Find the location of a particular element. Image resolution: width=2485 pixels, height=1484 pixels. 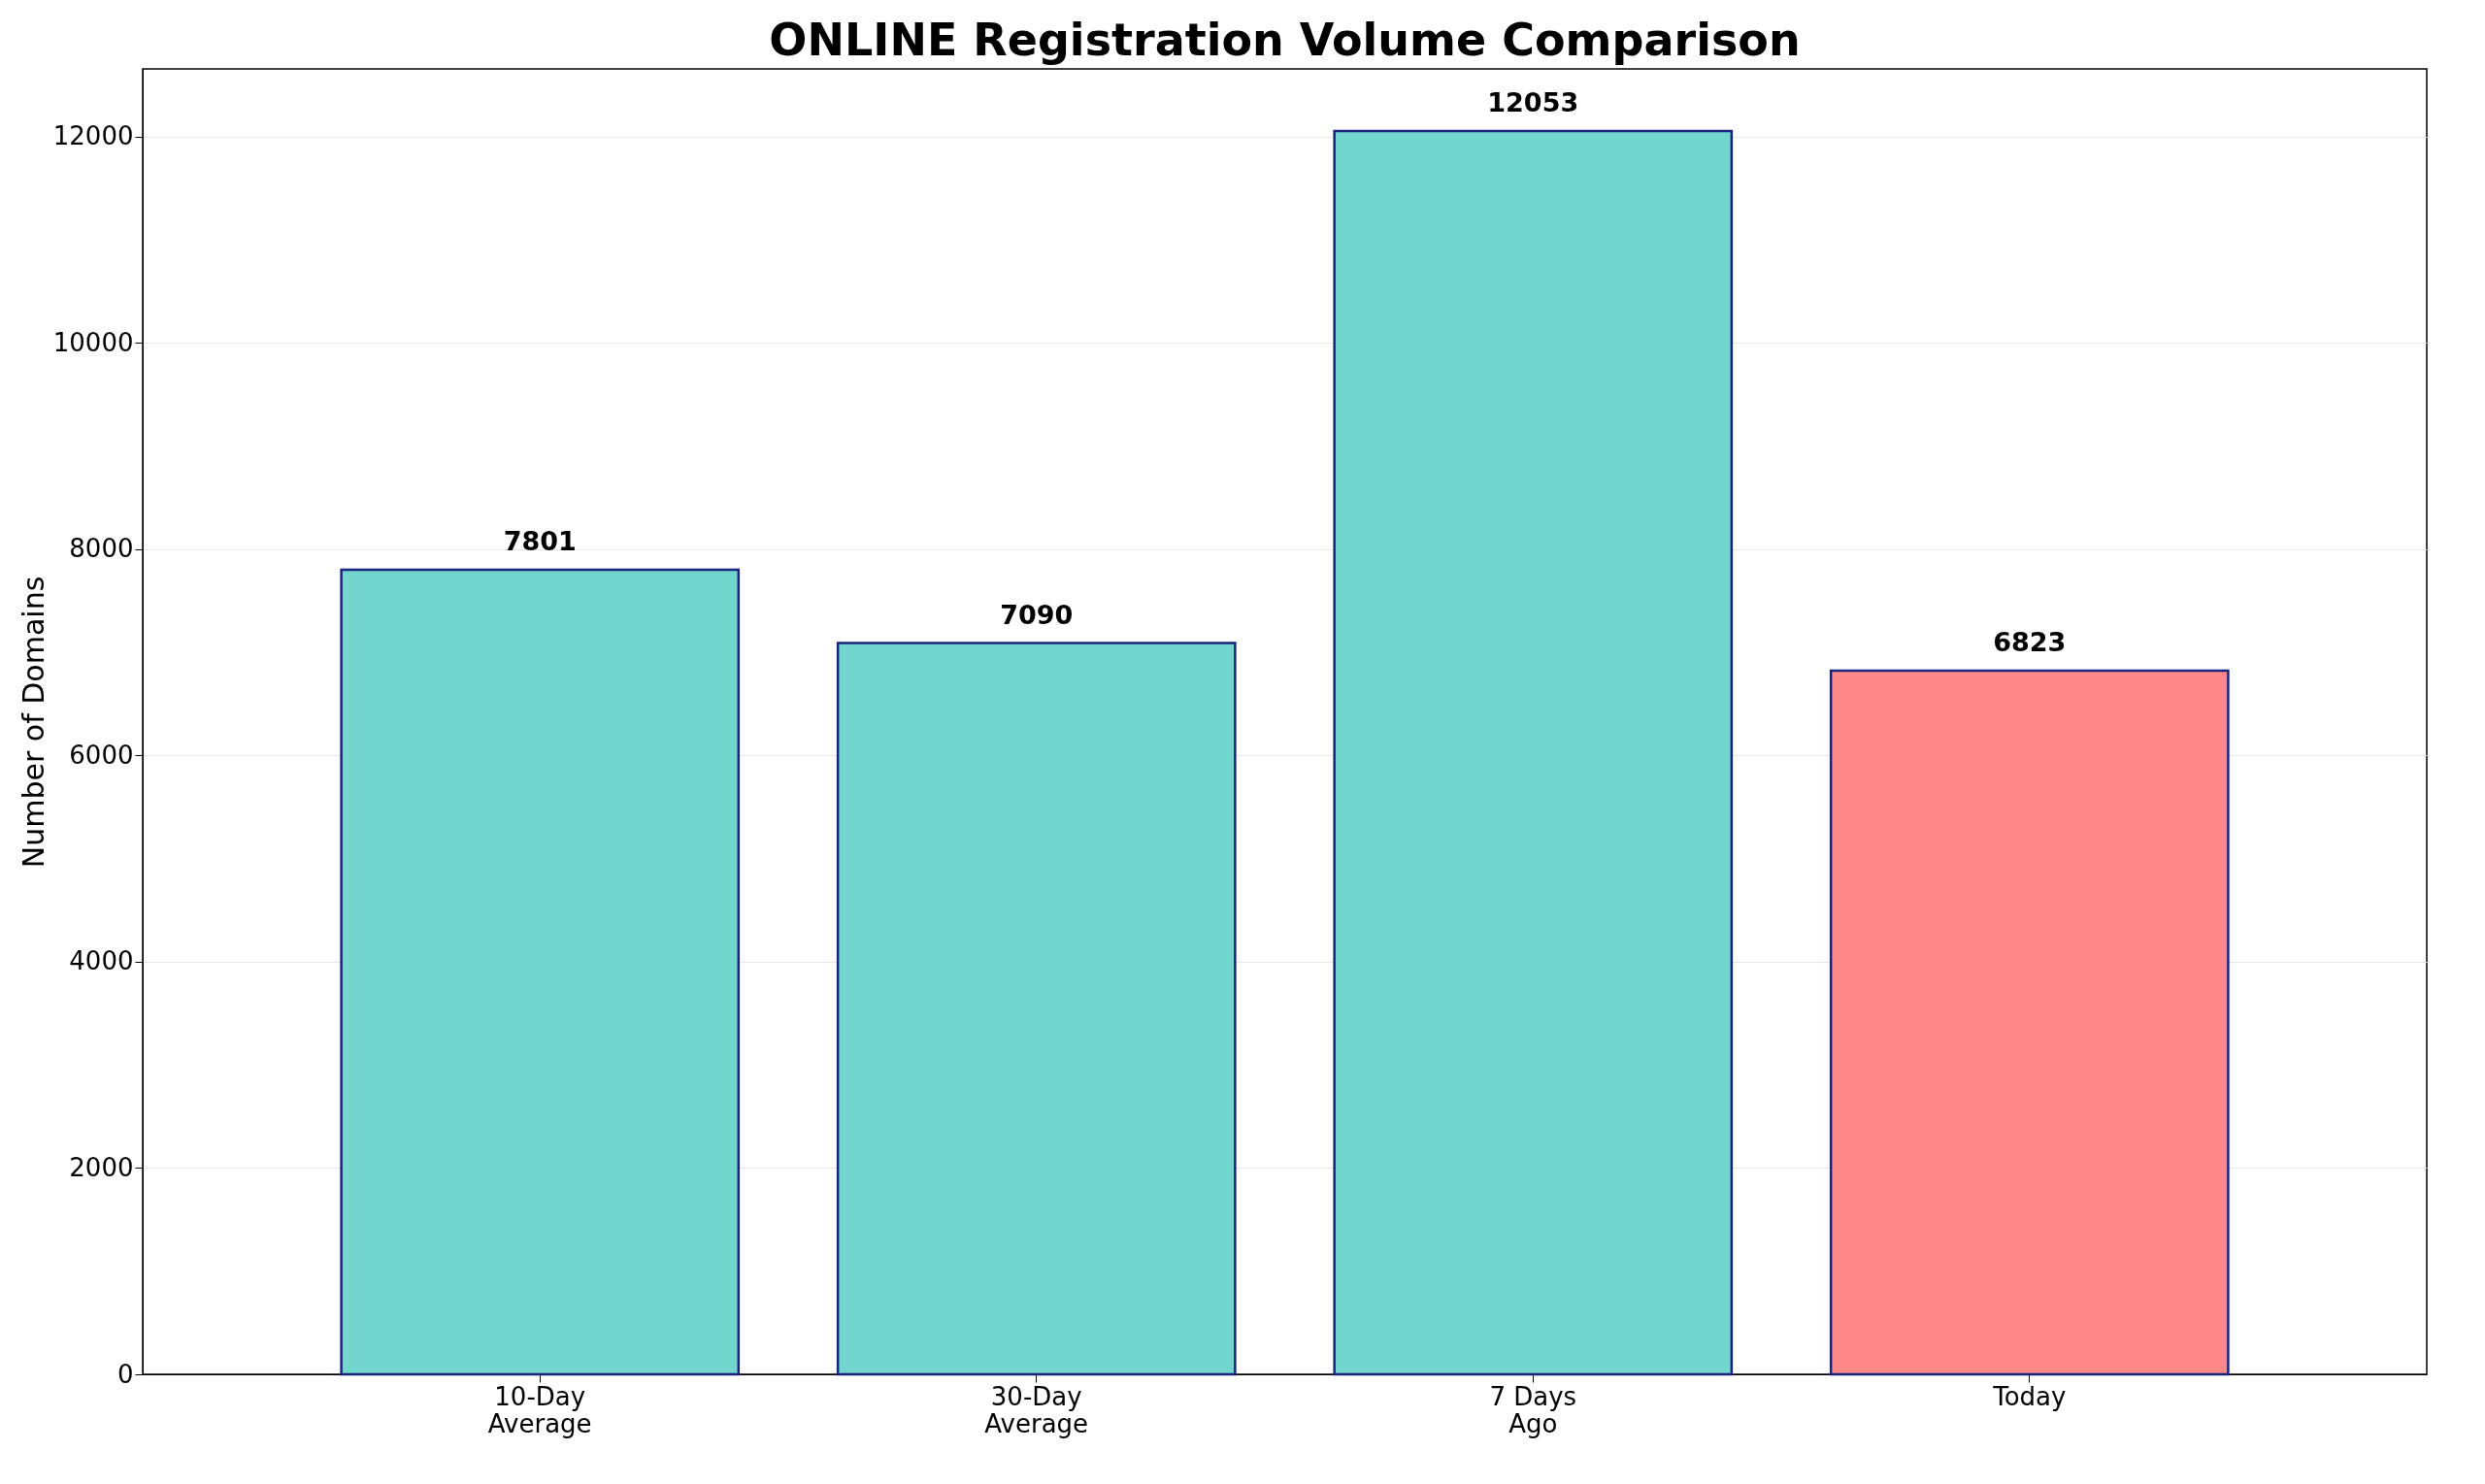

x-tick-label: 10-Day Average is located at coordinates (540, 1409).